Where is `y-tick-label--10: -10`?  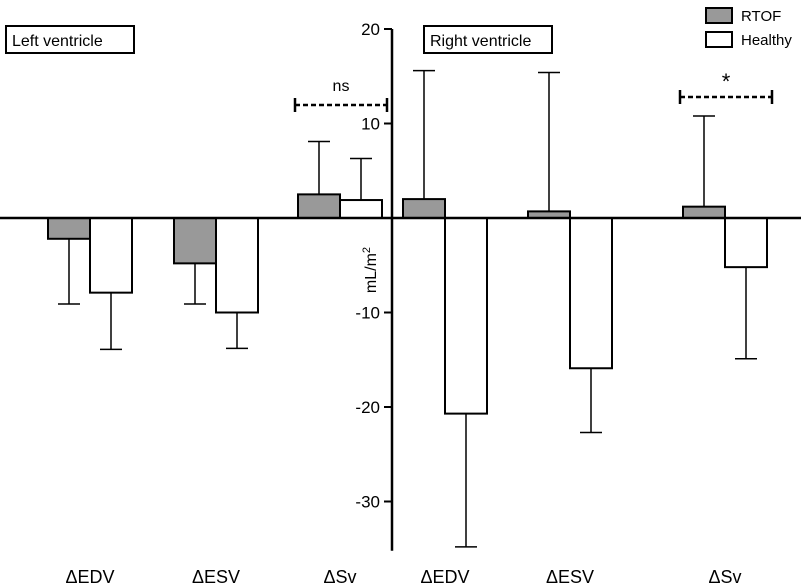 y-tick-label--10: -10 is located at coordinates (367, 313).